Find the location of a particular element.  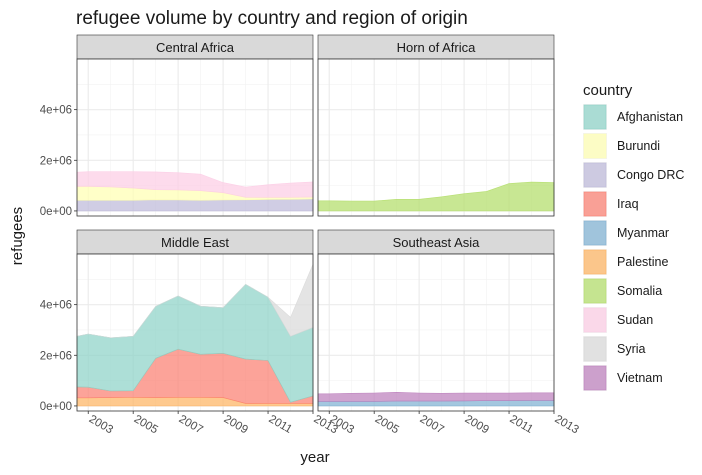

facet-strip-label: Southeast Asia is located at coordinates (436, 242).